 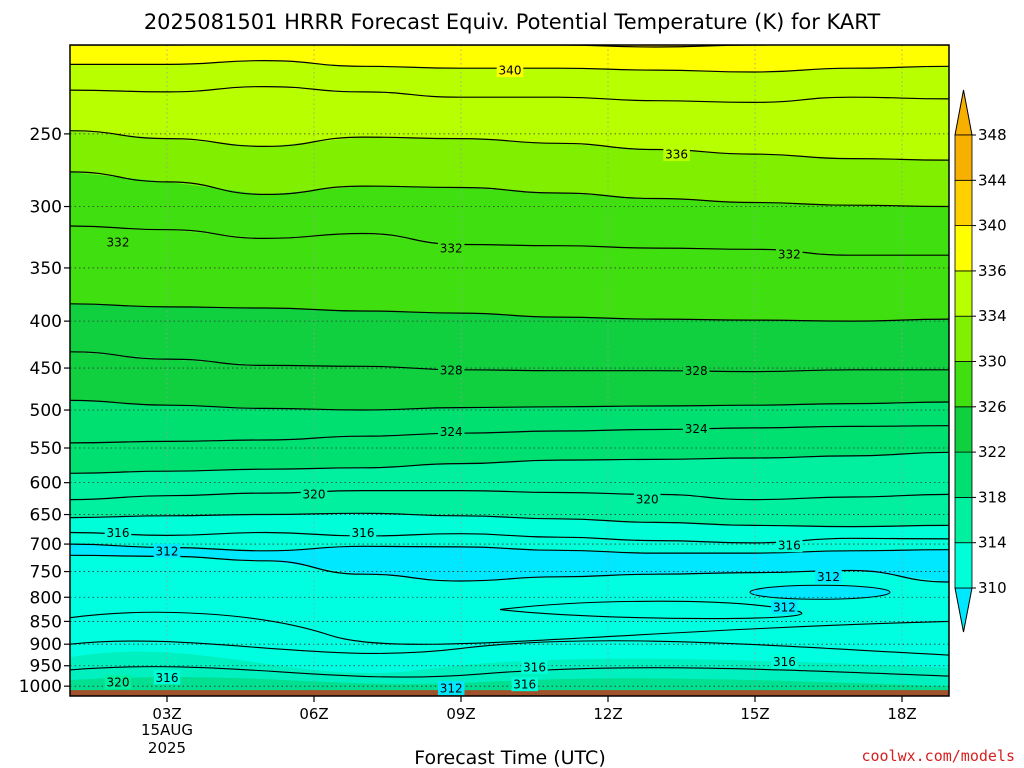 What do you see at coordinates (460, 714) in the screenshot?
I see `xtick-label-09Z: 09Z` at bounding box center [460, 714].